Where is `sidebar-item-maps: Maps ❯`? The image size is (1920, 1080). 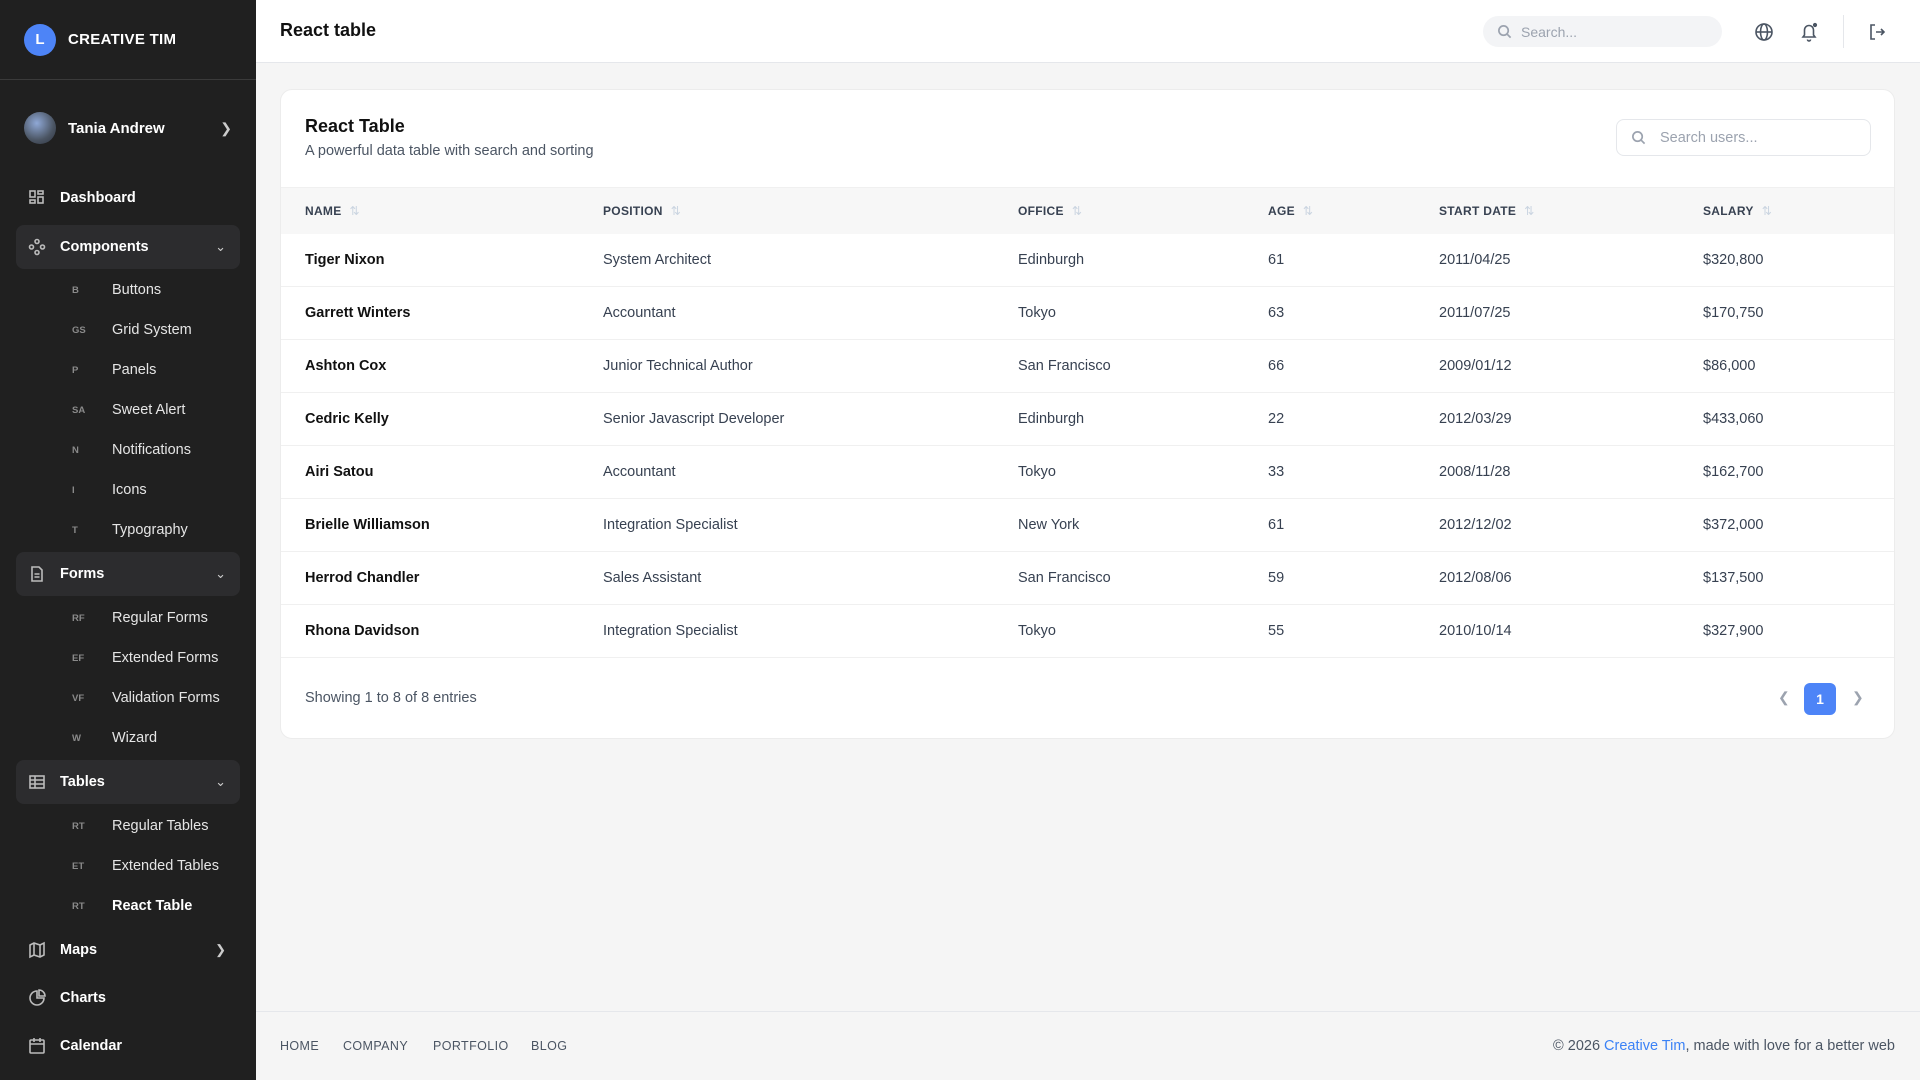 sidebar-item-maps: Maps ❯ is located at coordinates (128, 950).